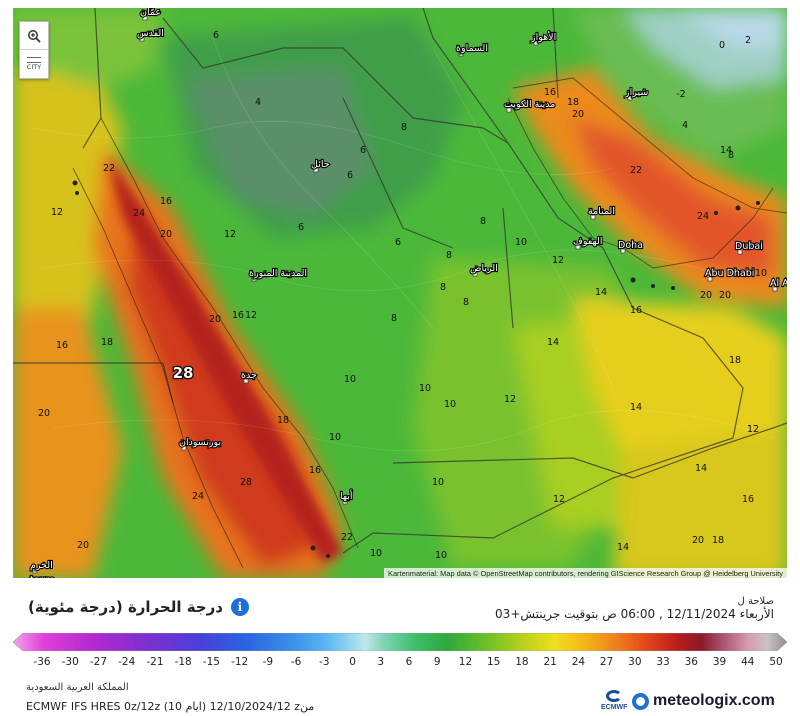 This screenshot has height=716, width=800. What do you see at coordinates (77, 687) in the screenshot?
I see `region-name: المملكة العربية السعودية` at bounding box center [77, 687].